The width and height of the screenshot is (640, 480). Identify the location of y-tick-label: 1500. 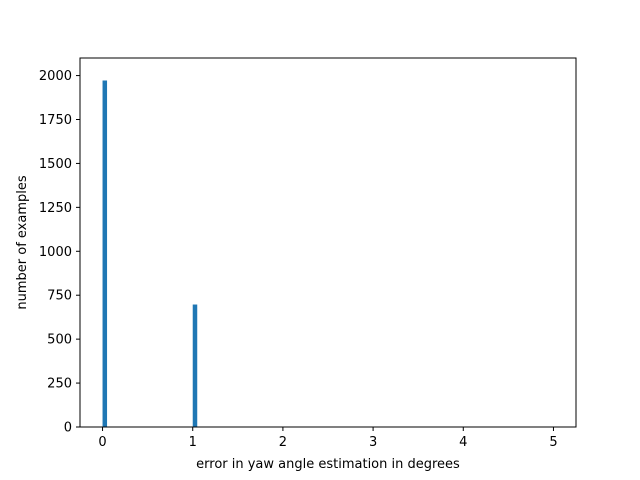
(55, 164).